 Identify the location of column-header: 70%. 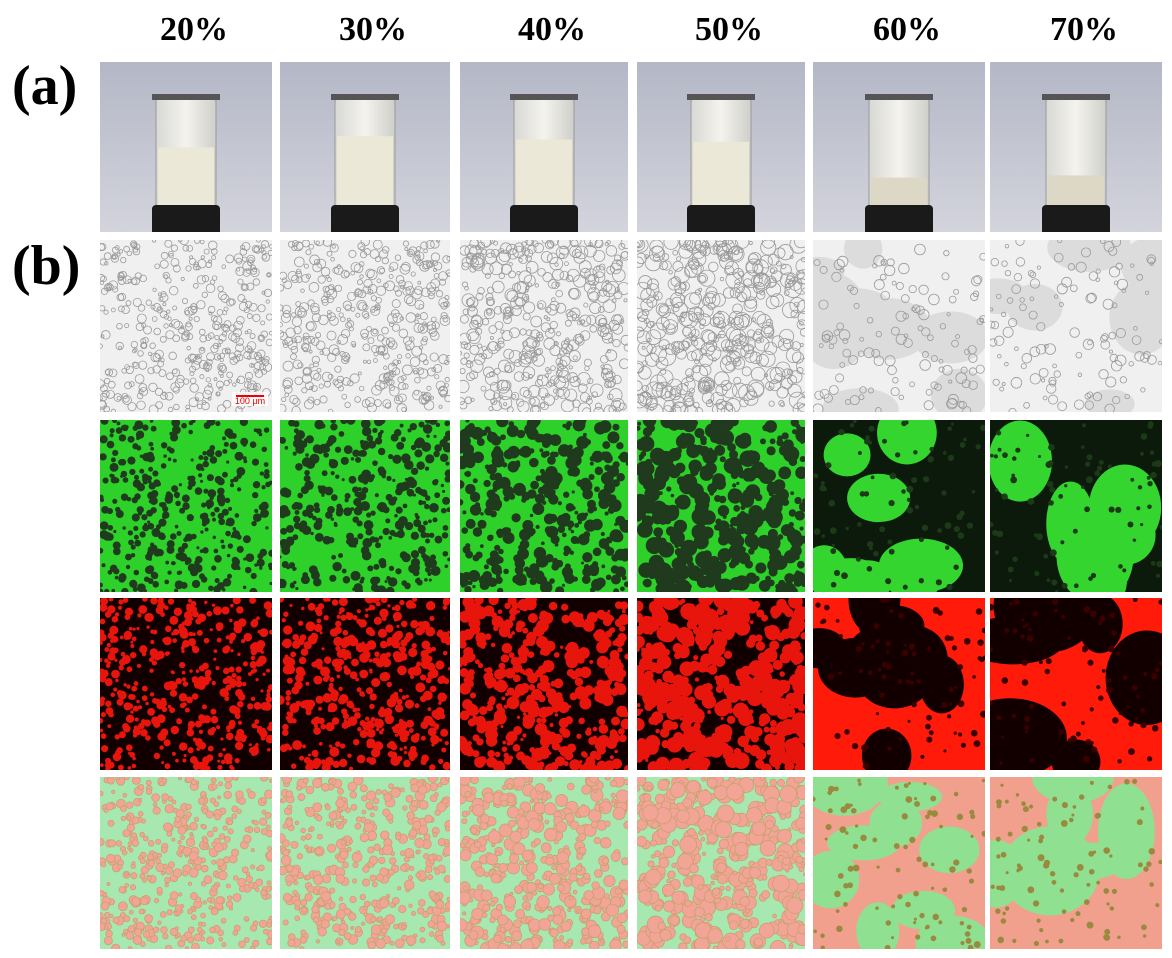
(1084, 29).